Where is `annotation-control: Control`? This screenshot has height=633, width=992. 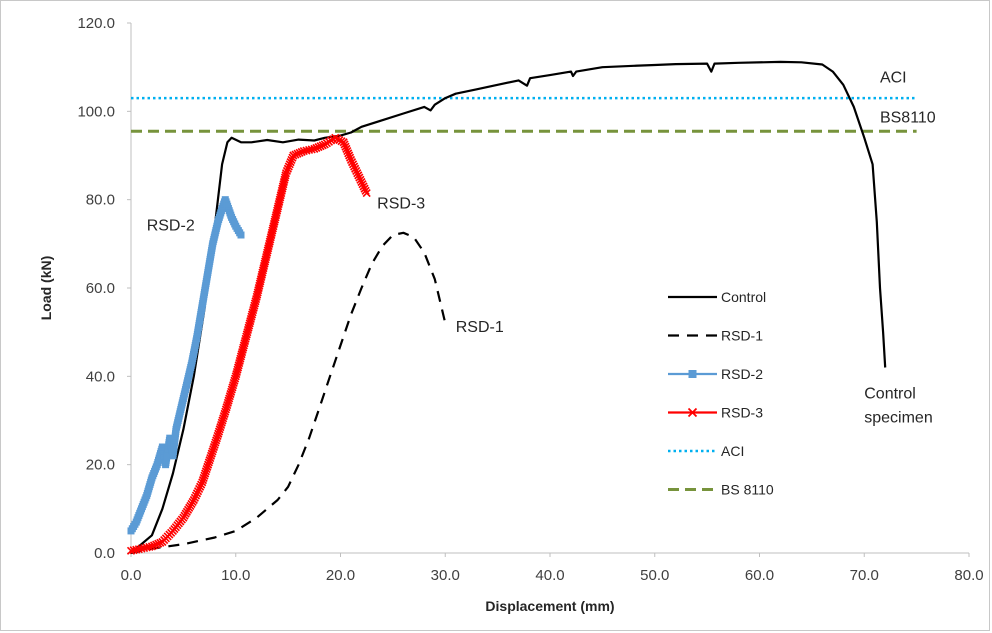 annotation-control: Control is located at coordinates (890, 393).